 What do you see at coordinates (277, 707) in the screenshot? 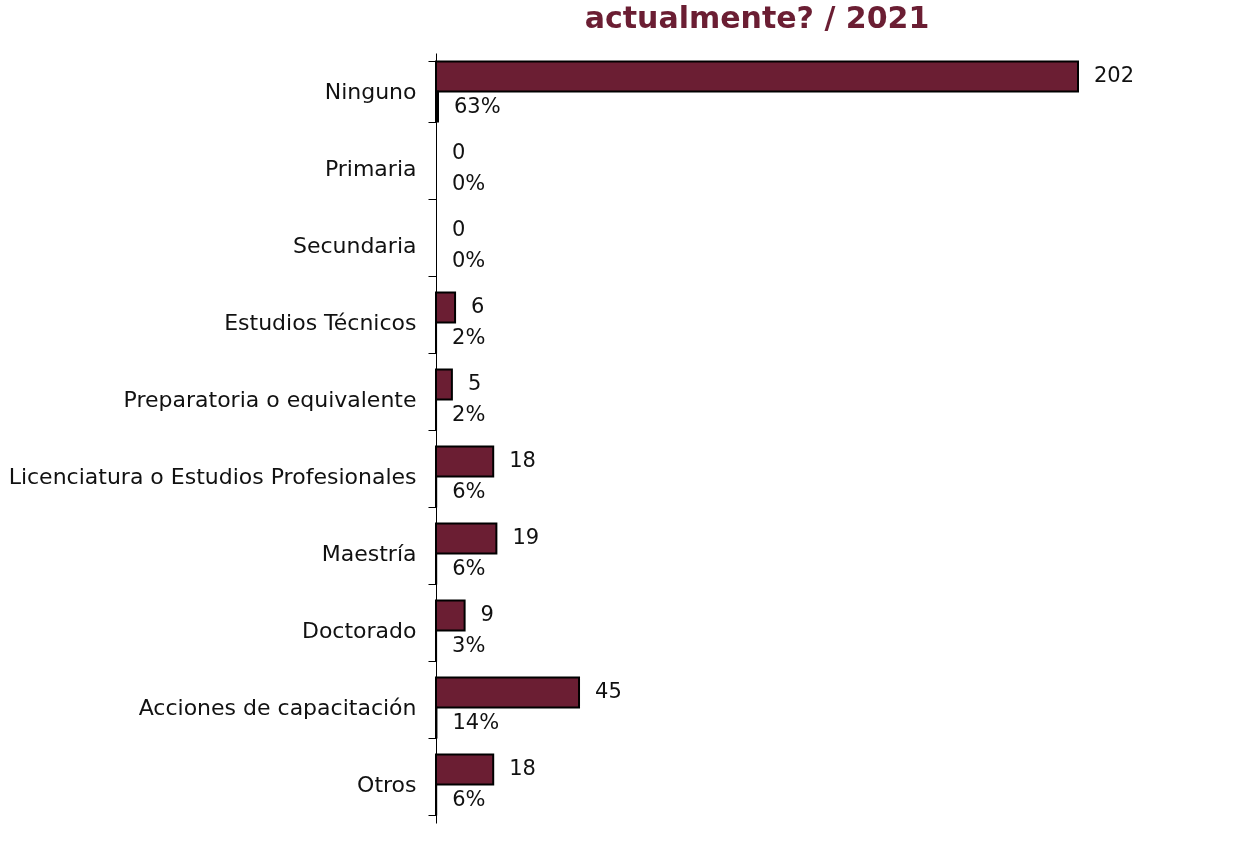
I see `y-tick-label: Acciones de capacitación` at bounding box center [277, 707].